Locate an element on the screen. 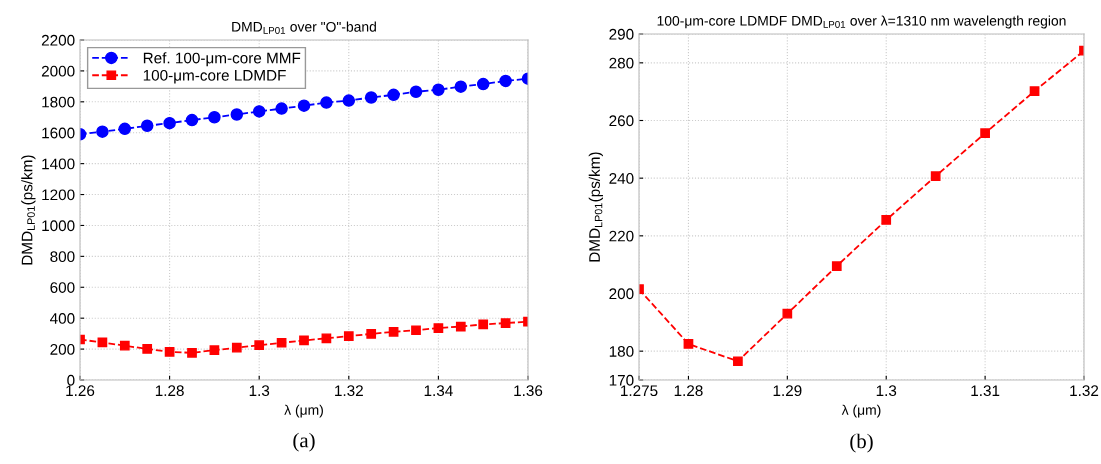 The width and height of the screenshot is (1101, 464). y-tick-label: 2200 is located at coordinates (58, 40).